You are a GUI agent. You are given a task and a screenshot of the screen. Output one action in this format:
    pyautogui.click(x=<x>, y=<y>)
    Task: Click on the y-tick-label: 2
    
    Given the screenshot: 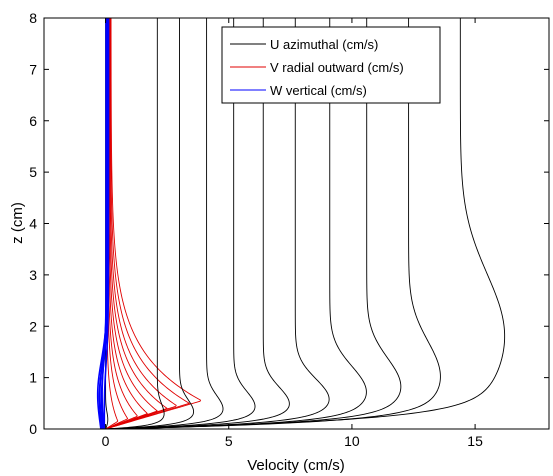 What is the action you would take?
    pyautogui.click(x=33, y=326)
    